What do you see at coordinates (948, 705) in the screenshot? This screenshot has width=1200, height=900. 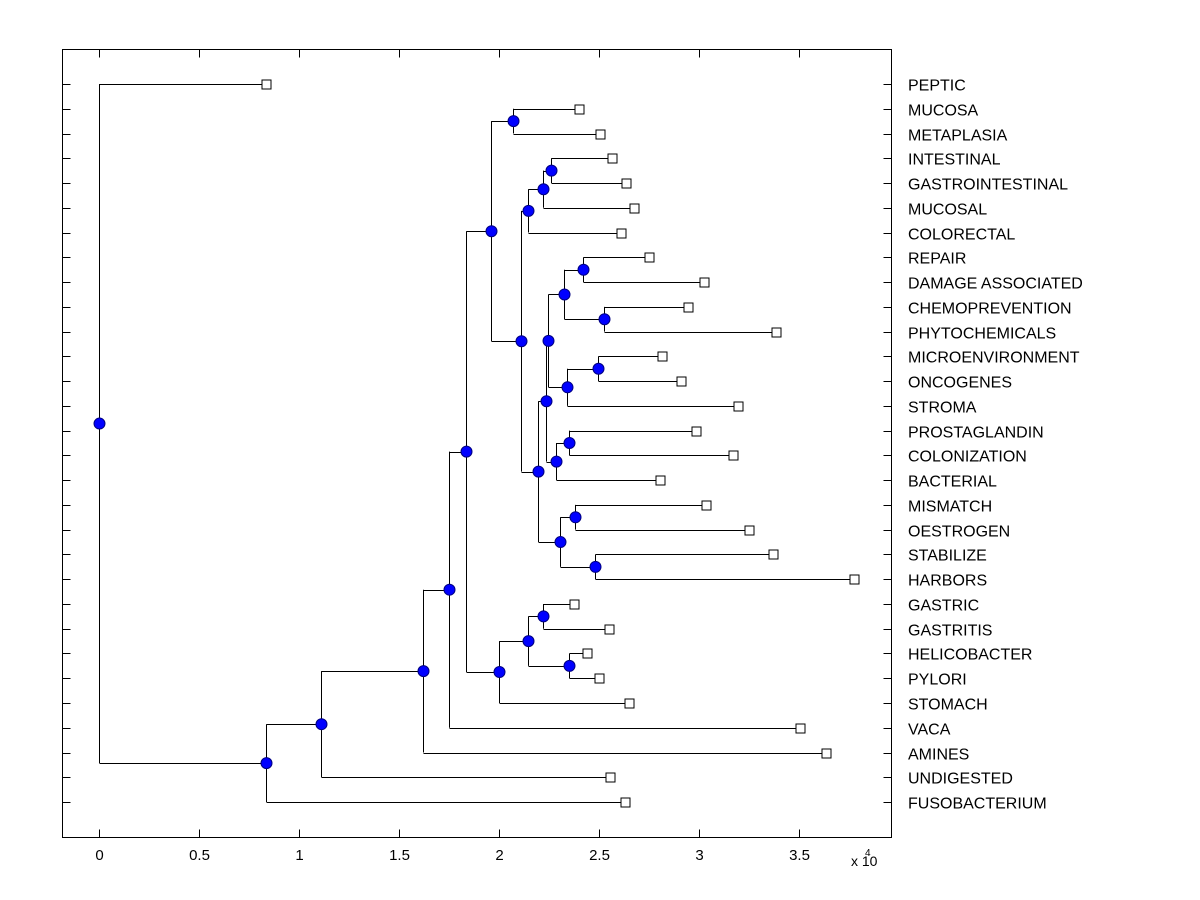 I see `leaf-label: STOMACH` at bounding box center [948, 705].